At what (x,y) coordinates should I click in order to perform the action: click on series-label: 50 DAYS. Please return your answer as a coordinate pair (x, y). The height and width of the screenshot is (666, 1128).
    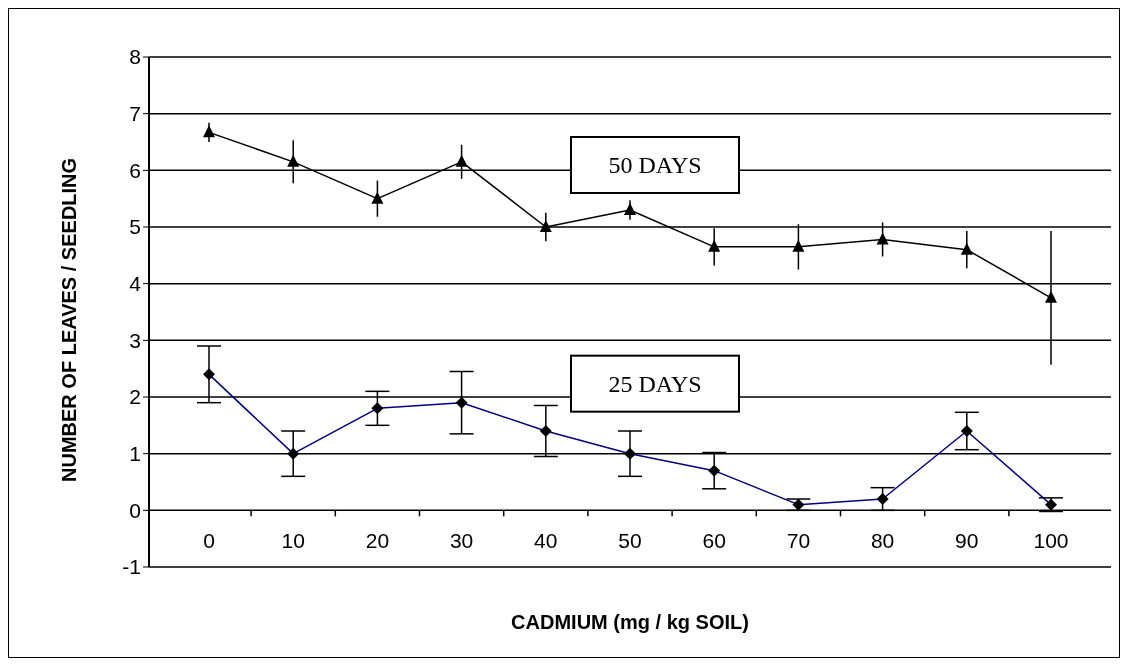
    Looking at the image, I should click on (655, 165).